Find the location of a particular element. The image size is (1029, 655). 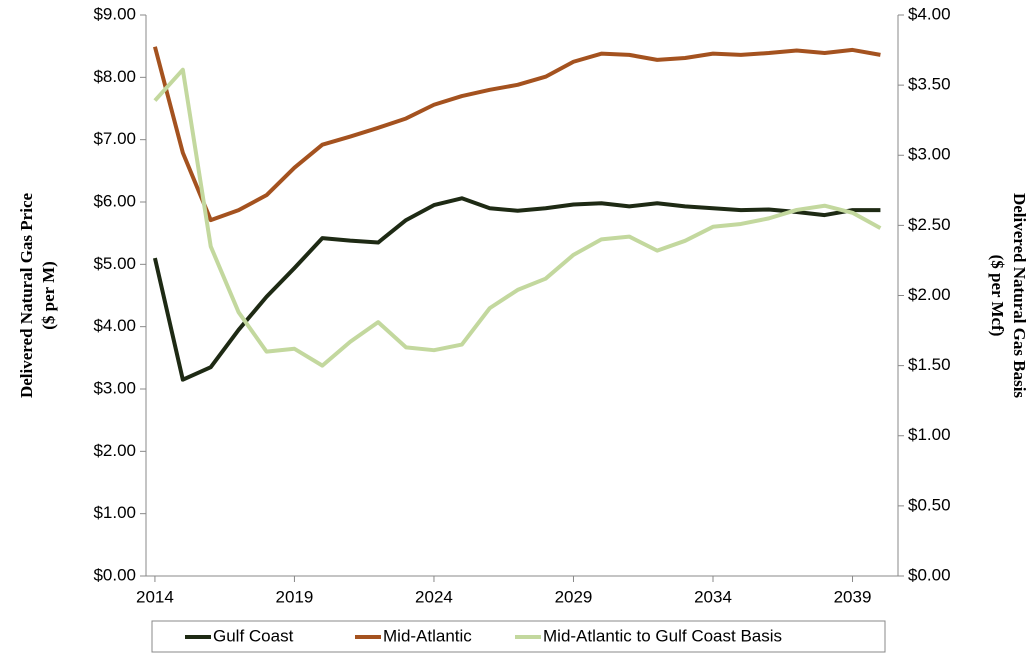

legend-label: Mid-Atlantic is located at coordinates (427, 635).